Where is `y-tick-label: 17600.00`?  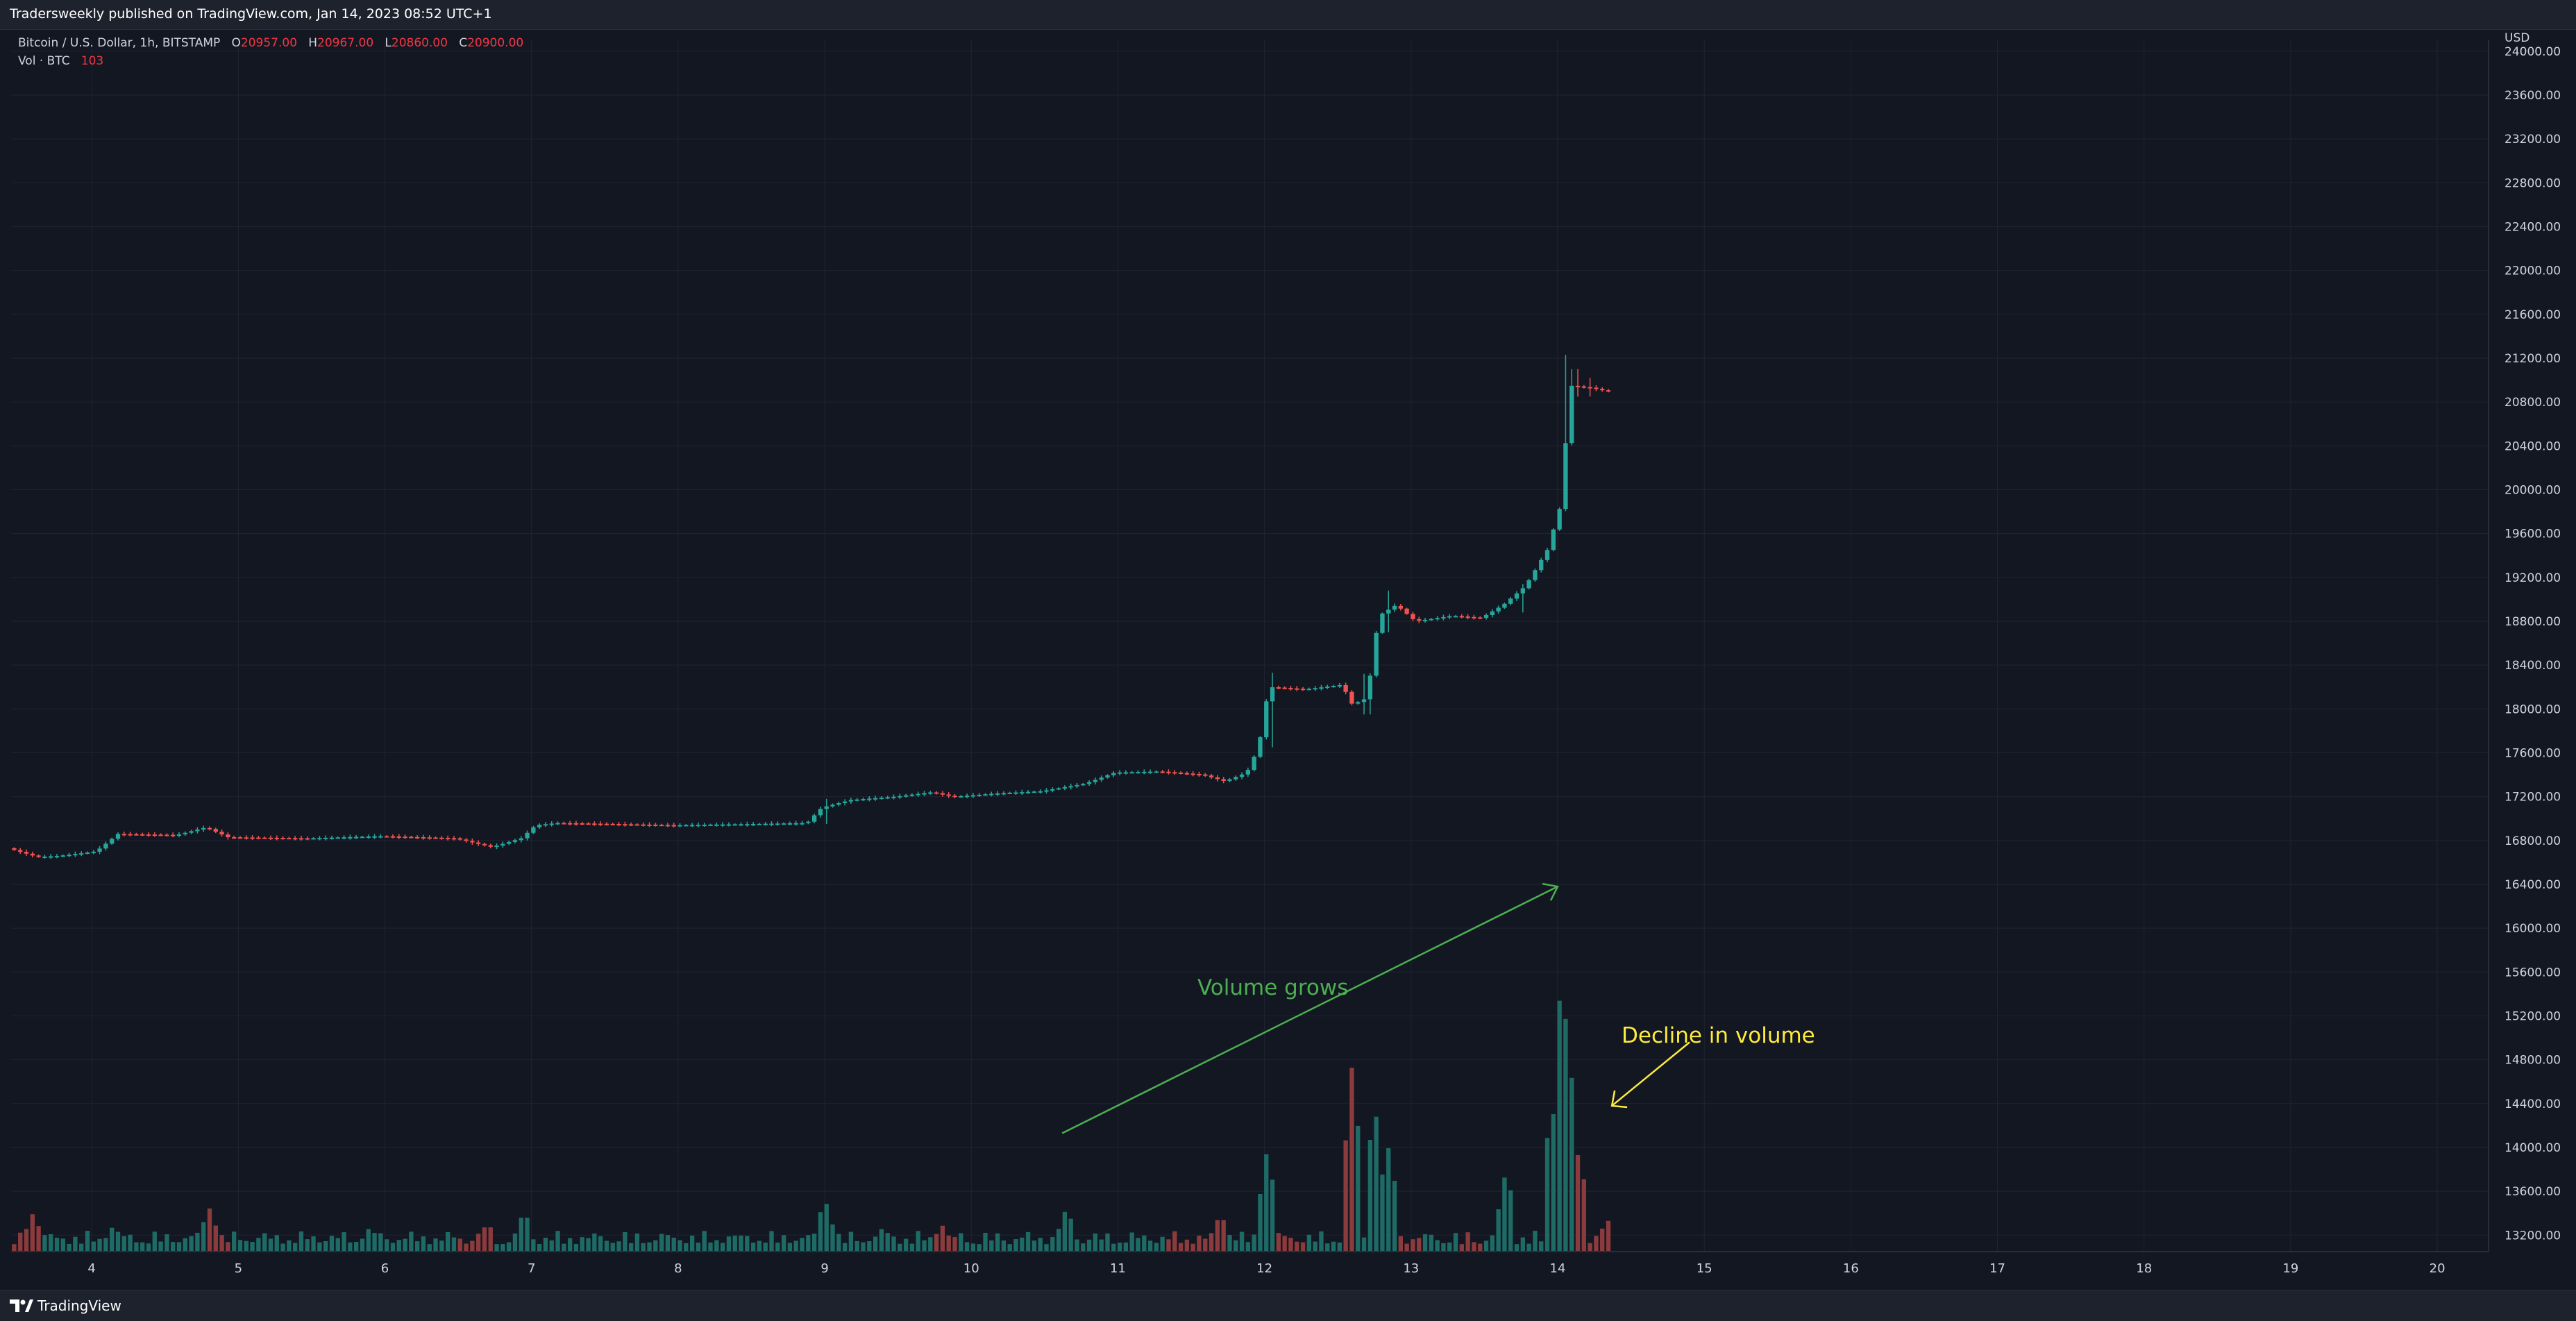 y-tick-label: 17600.00 is located at coordinates (2533, 753).